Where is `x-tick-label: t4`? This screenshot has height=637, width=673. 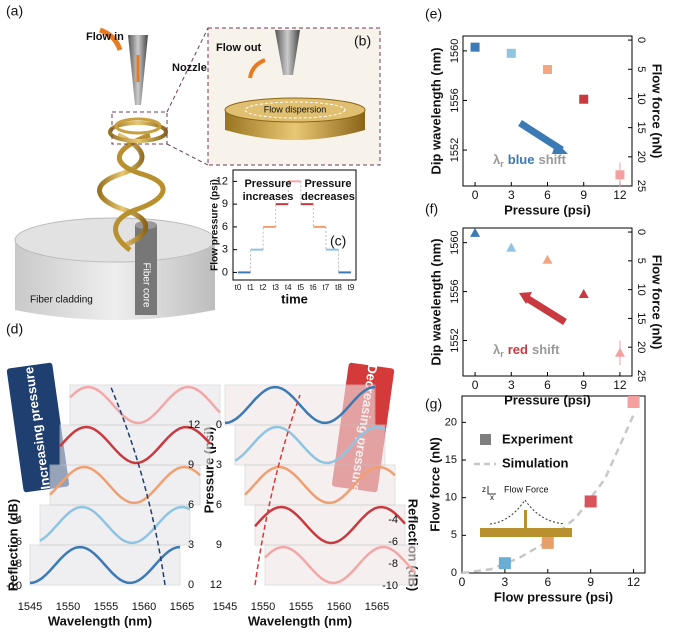
x-tick-label: t4 is located at coordinates (288, 287).